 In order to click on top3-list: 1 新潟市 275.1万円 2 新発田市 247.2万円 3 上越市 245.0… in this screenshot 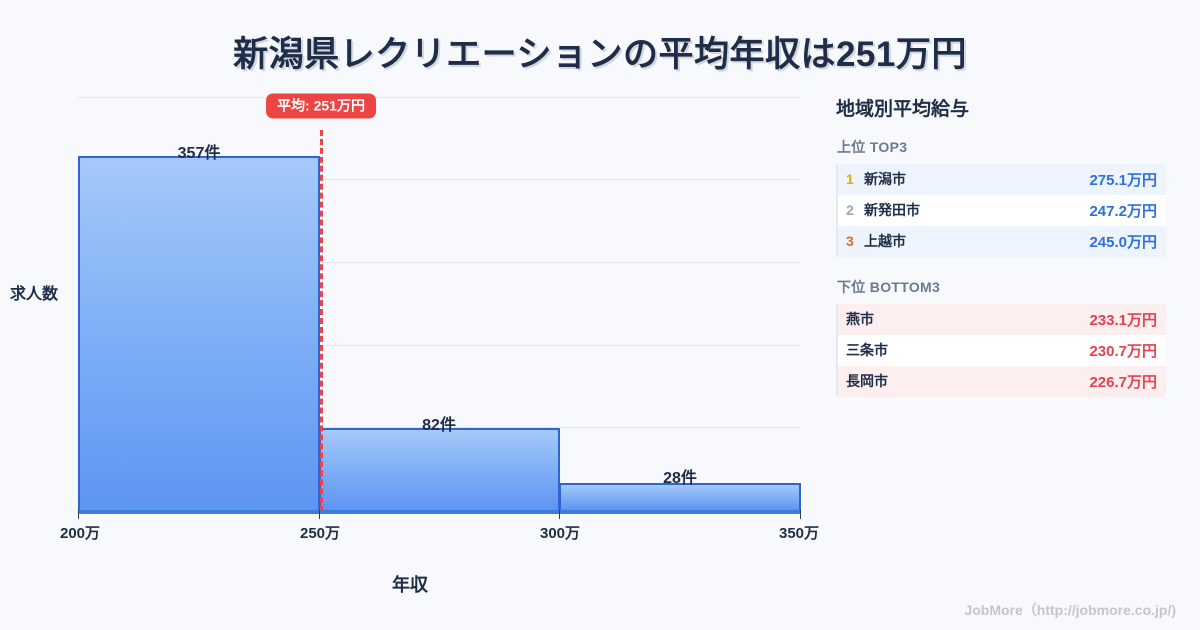, I will do `click(1001, 210)`.